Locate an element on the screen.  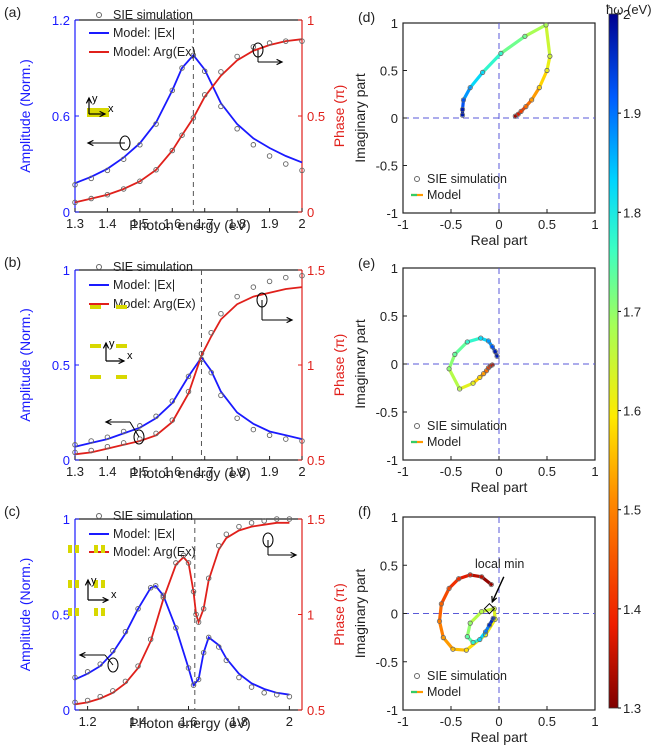
annotation-arrow is located at coordinates (498, 589).